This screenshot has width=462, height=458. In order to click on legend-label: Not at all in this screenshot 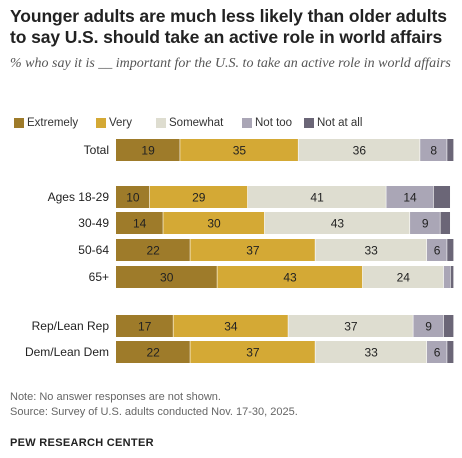, I will do `click(340, 123)`.